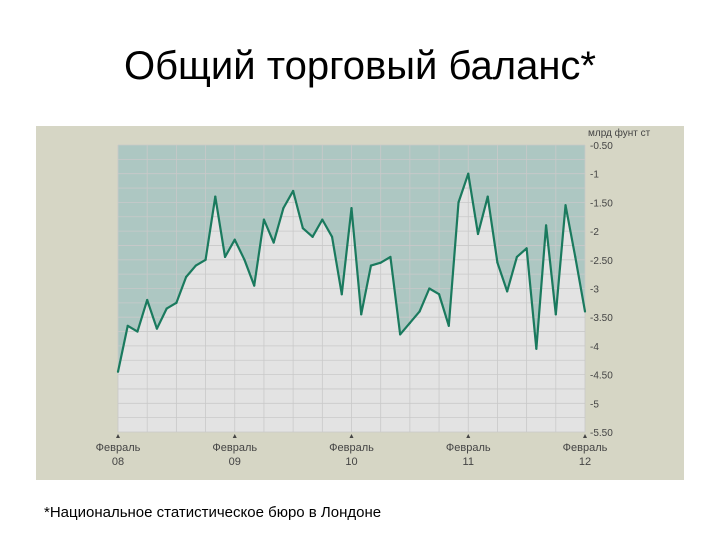 The width and height of the screenshot is (720, 540). I want to click on y-tick-label: -4.50, so click(601, 376).